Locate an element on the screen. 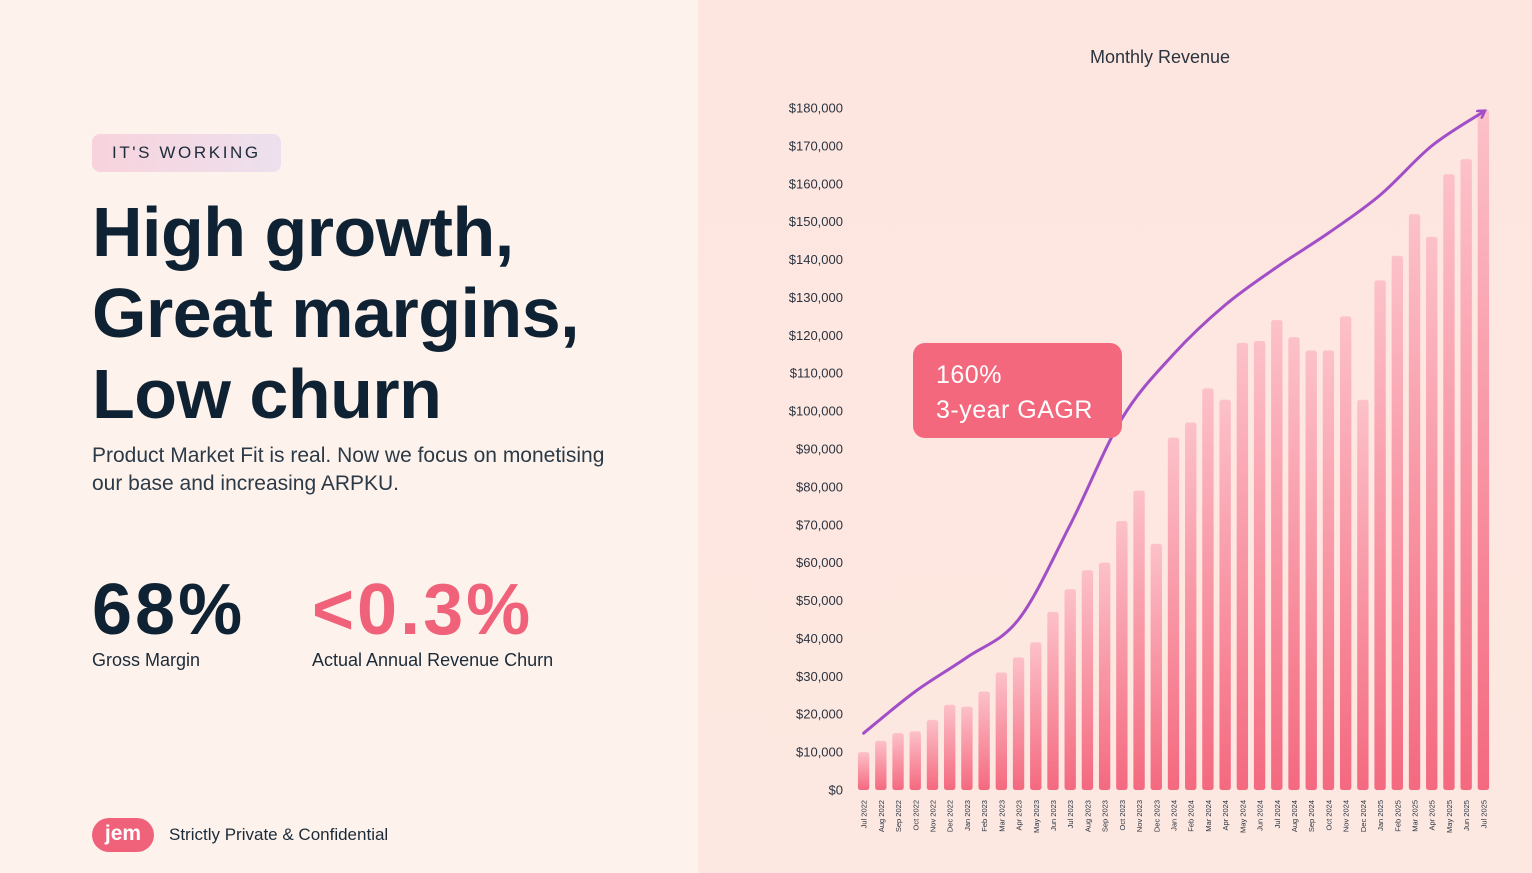 The width and height of the screenshot is (1532, 873). y-tick-label: $110,000 is located at coordinates (816, 373).